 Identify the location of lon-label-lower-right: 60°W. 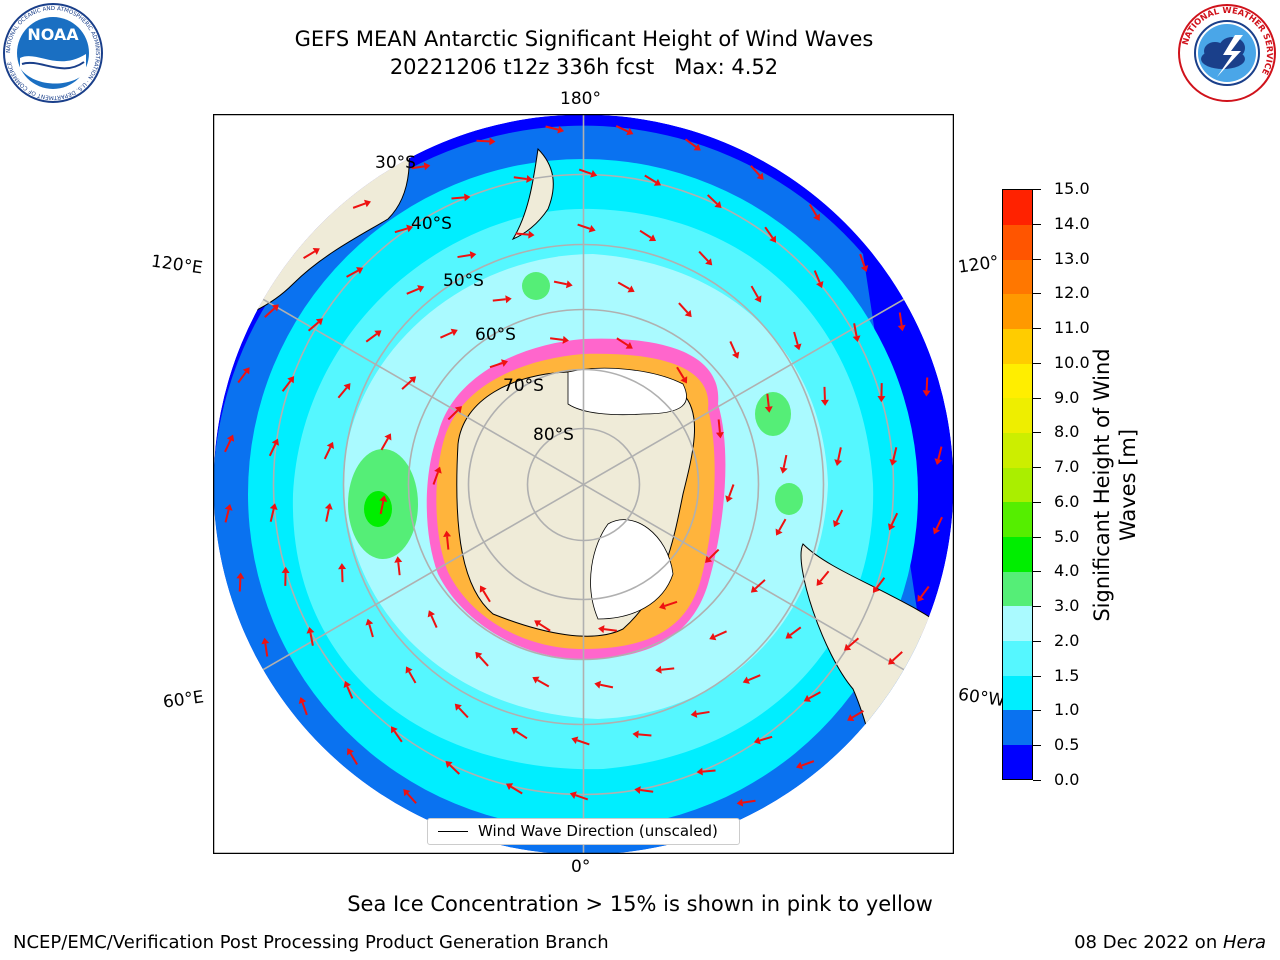
(981, 698).